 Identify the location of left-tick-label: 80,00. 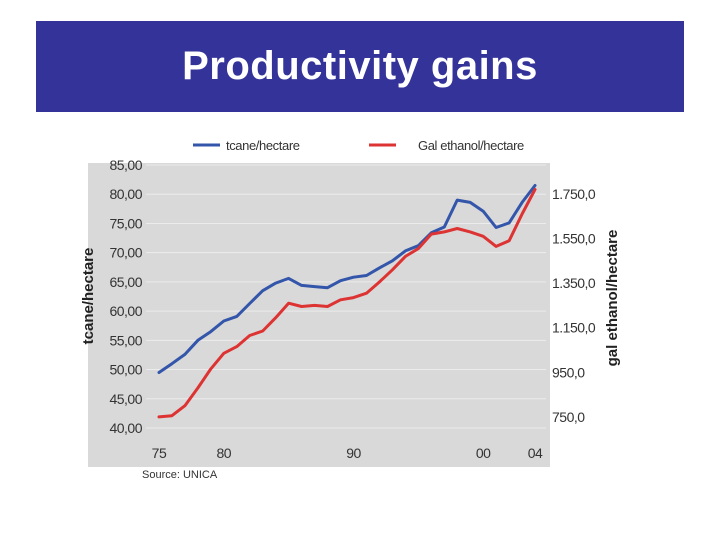
(125, 194).